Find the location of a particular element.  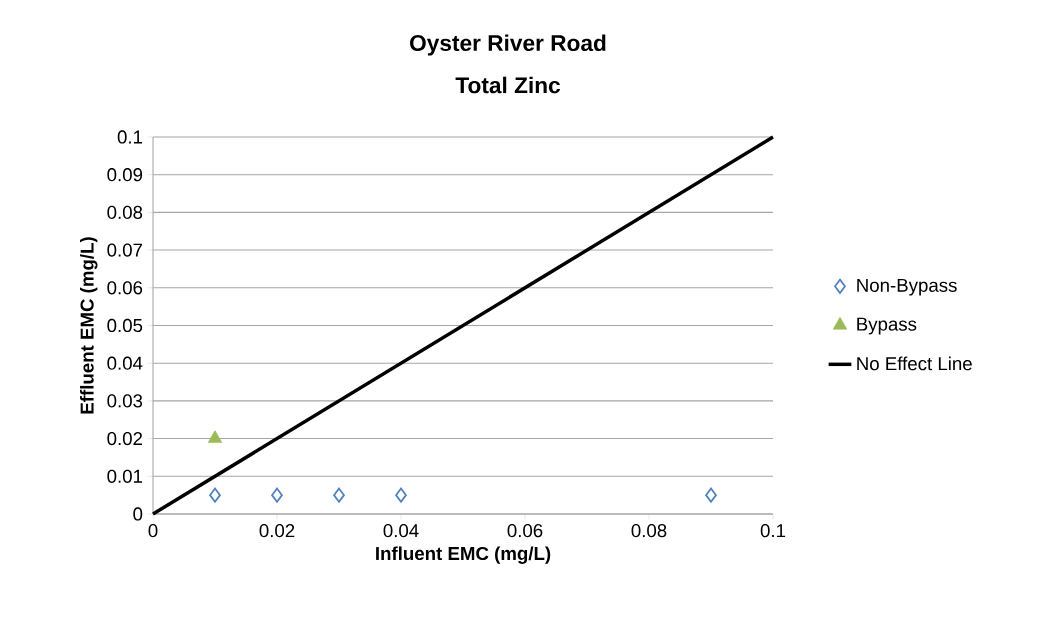

legend-label: Non-Bypass is located at coordinates (907, 287).